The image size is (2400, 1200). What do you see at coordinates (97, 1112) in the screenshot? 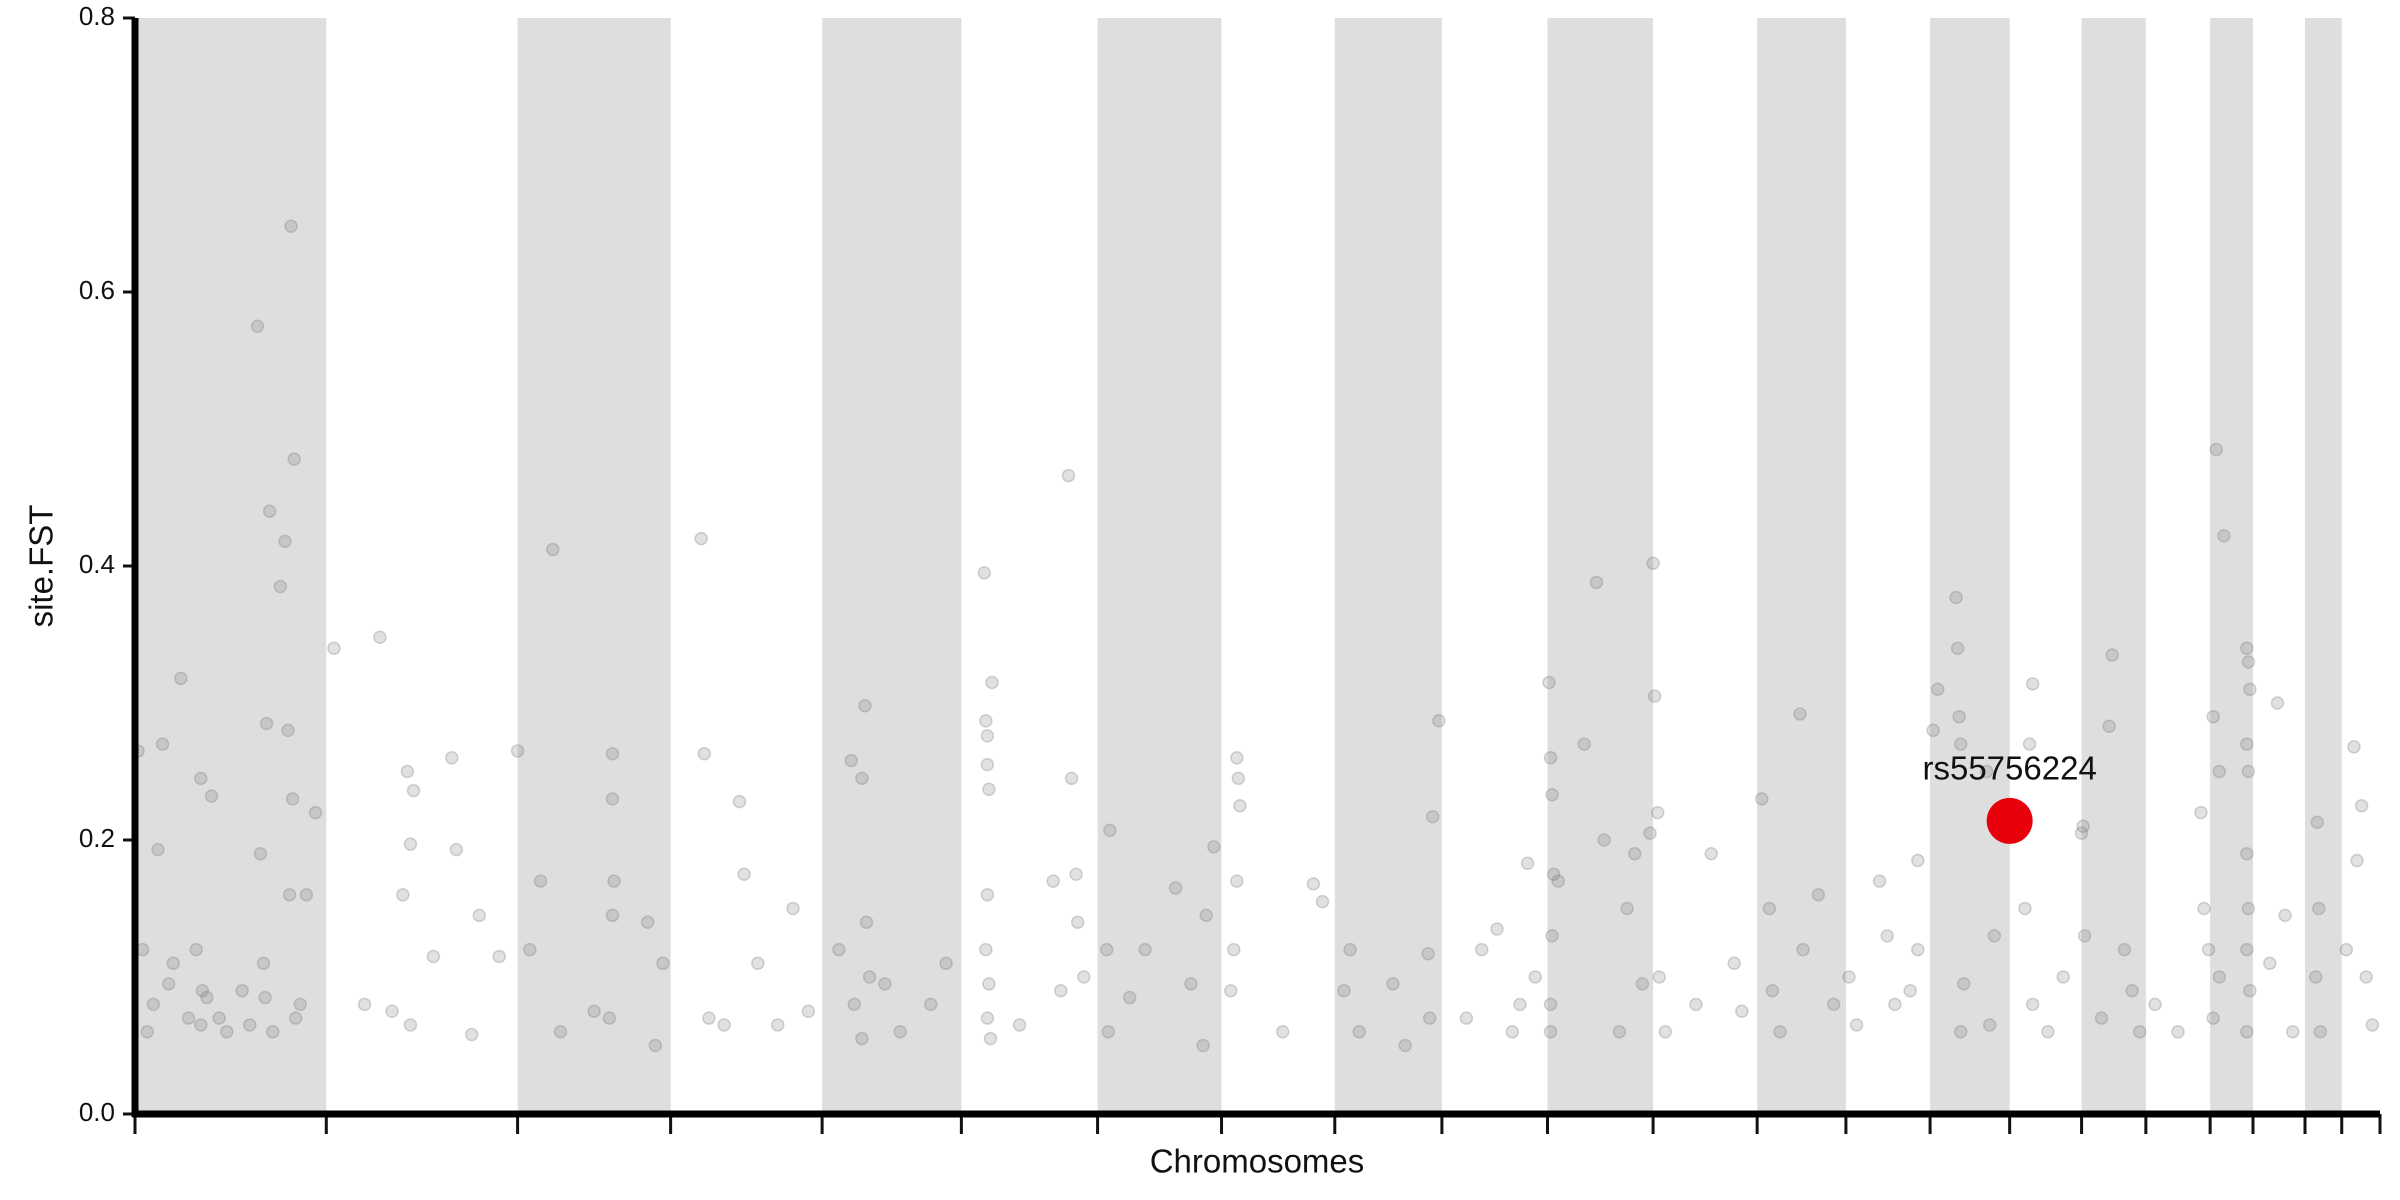
I see `y-tick-label: 0.0` at bounding box center [97, 1112].